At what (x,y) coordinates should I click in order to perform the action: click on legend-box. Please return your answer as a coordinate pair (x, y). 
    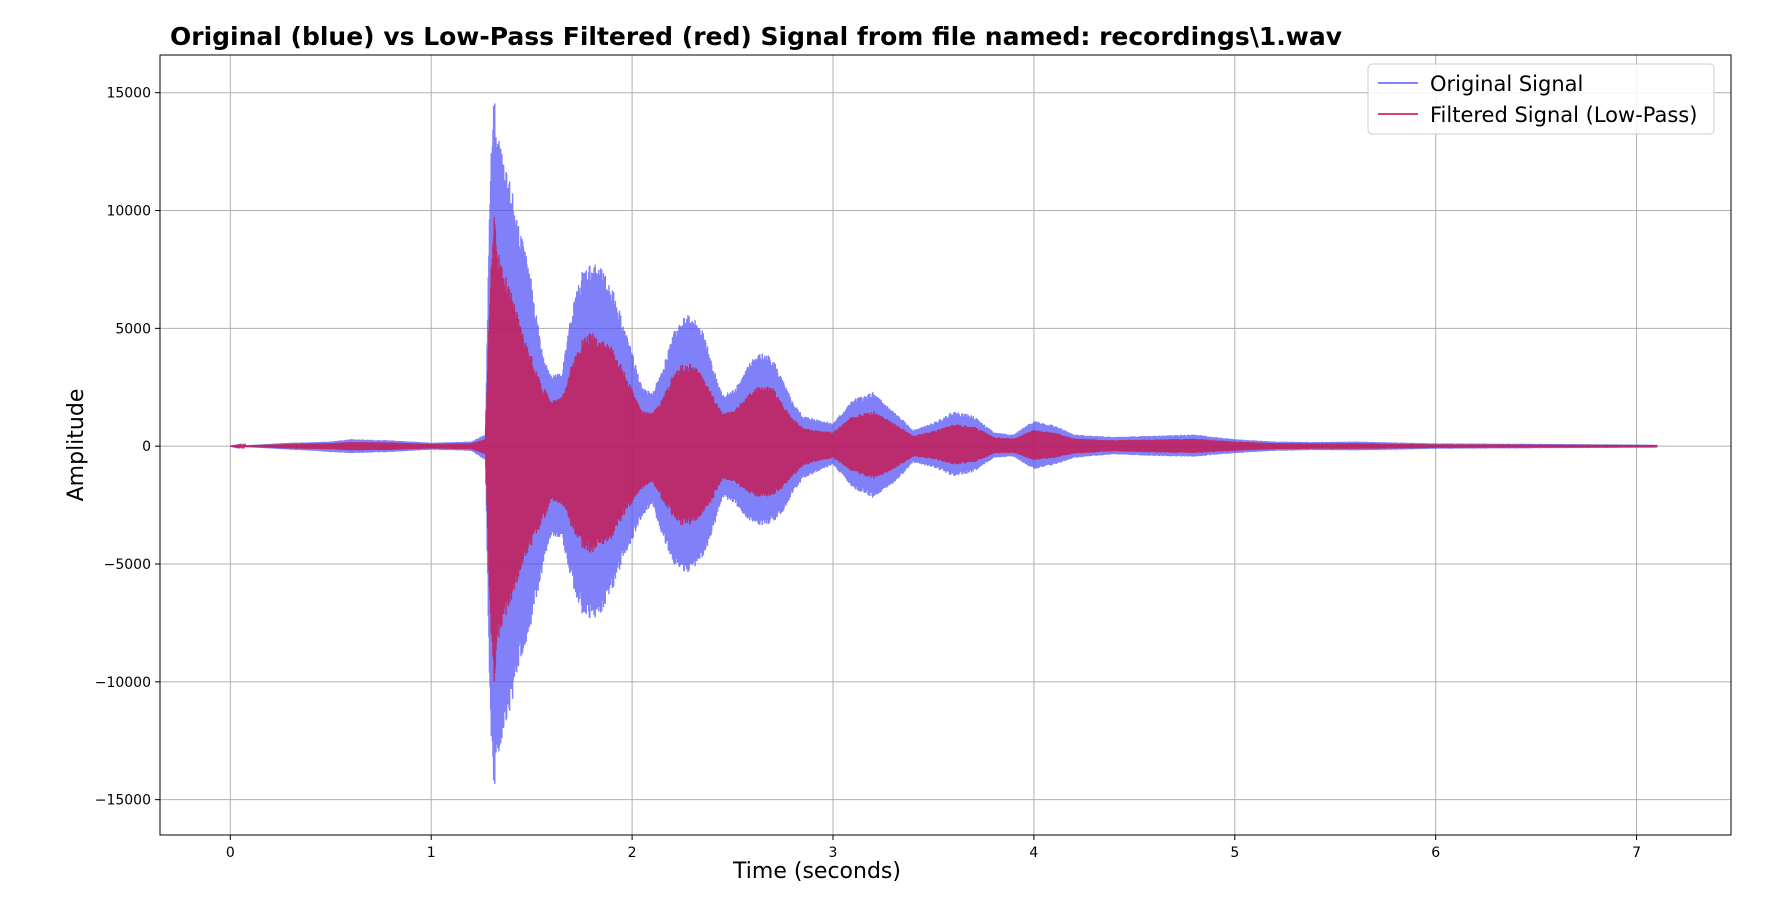
    Looking at the image, I should click on (1541, 99).